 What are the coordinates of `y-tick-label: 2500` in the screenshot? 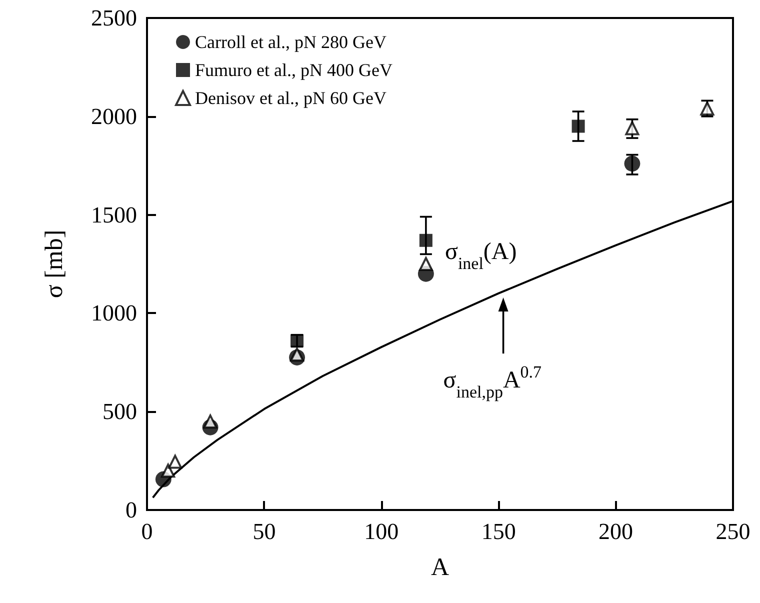 It's located at (114, 18).